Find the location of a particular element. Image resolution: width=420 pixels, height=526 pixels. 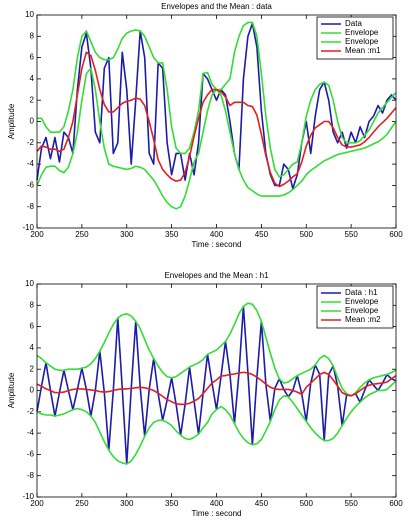

legend-label: Mean :m1 is located at coordinates (363, 50).